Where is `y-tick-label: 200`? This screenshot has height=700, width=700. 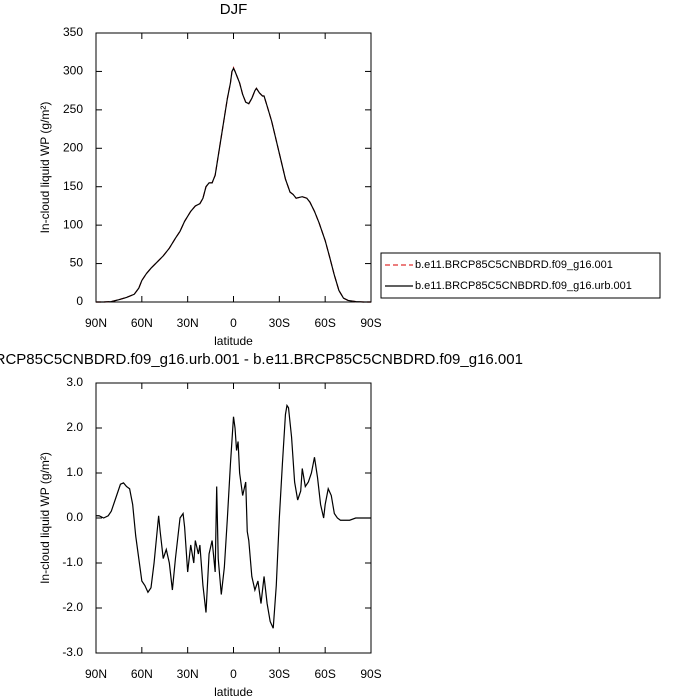 y-tick-label: 200 is located at coordinates (73, 147).